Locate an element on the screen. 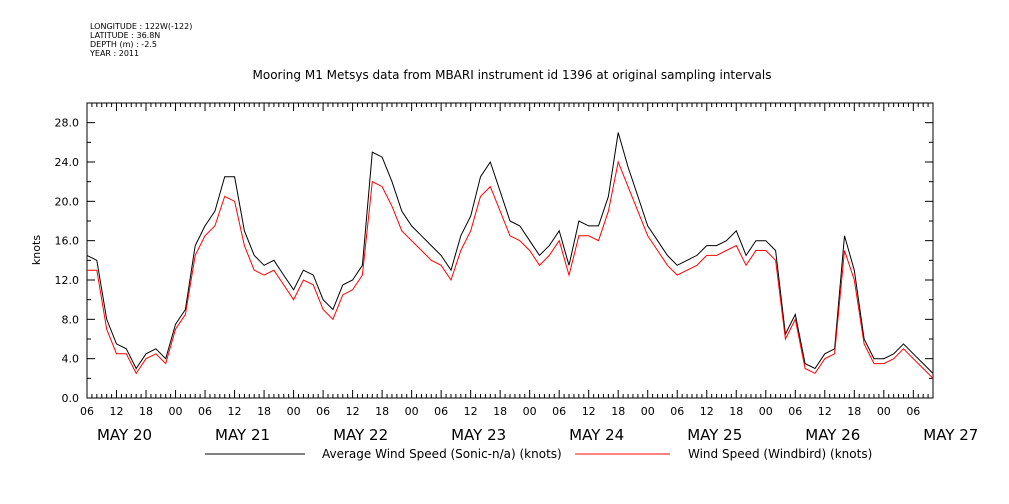  date-label: MAY 20 is located at coordinates (124, 435).